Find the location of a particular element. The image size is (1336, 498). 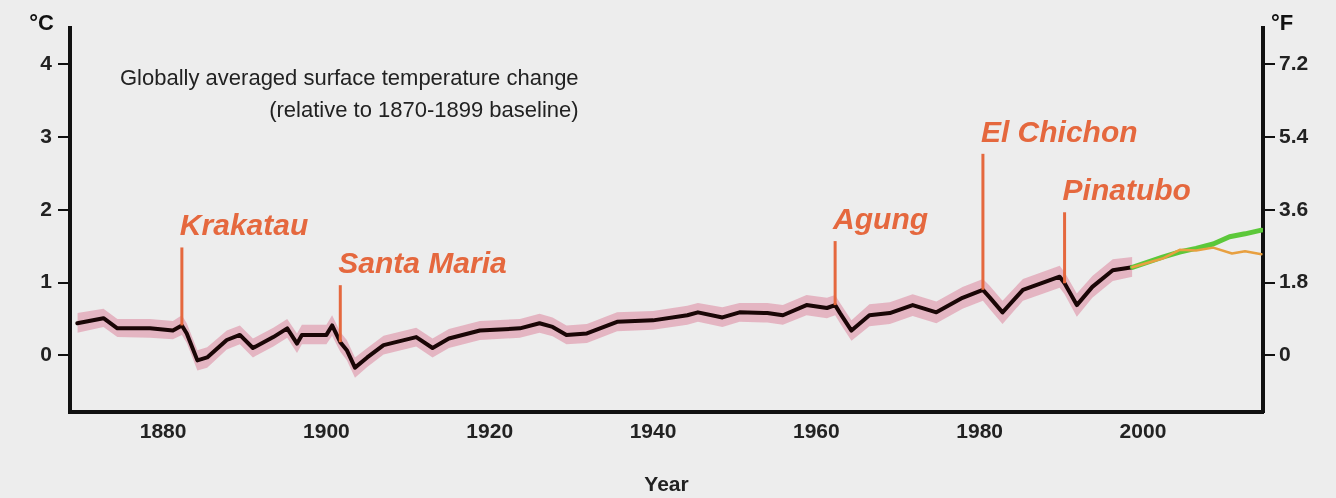

text: (relative to 1870-1899 baseline) is located at coordinates (424, 109).